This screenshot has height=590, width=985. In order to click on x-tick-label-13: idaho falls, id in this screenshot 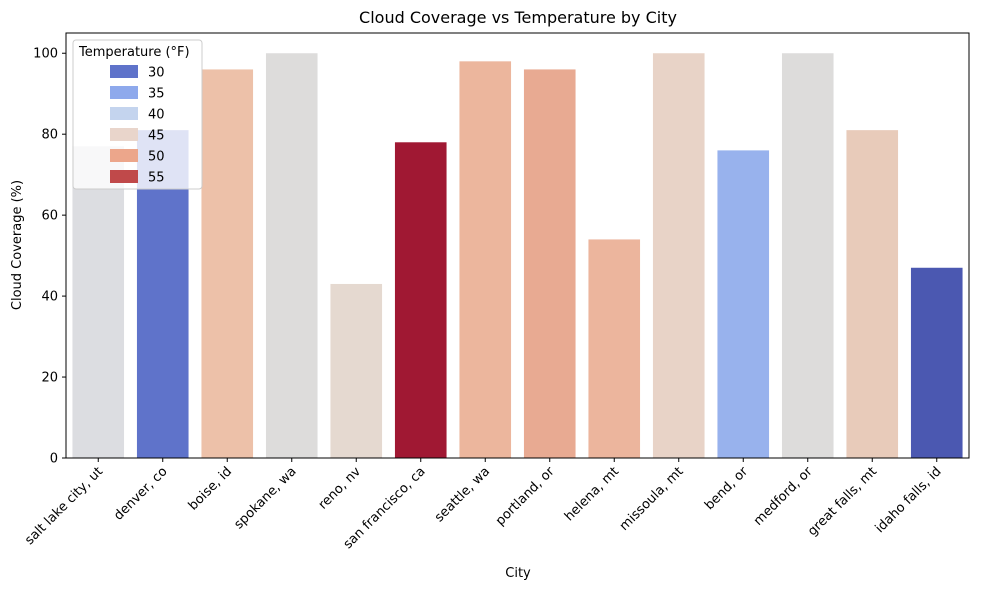, I will do `click(909, 500)`.